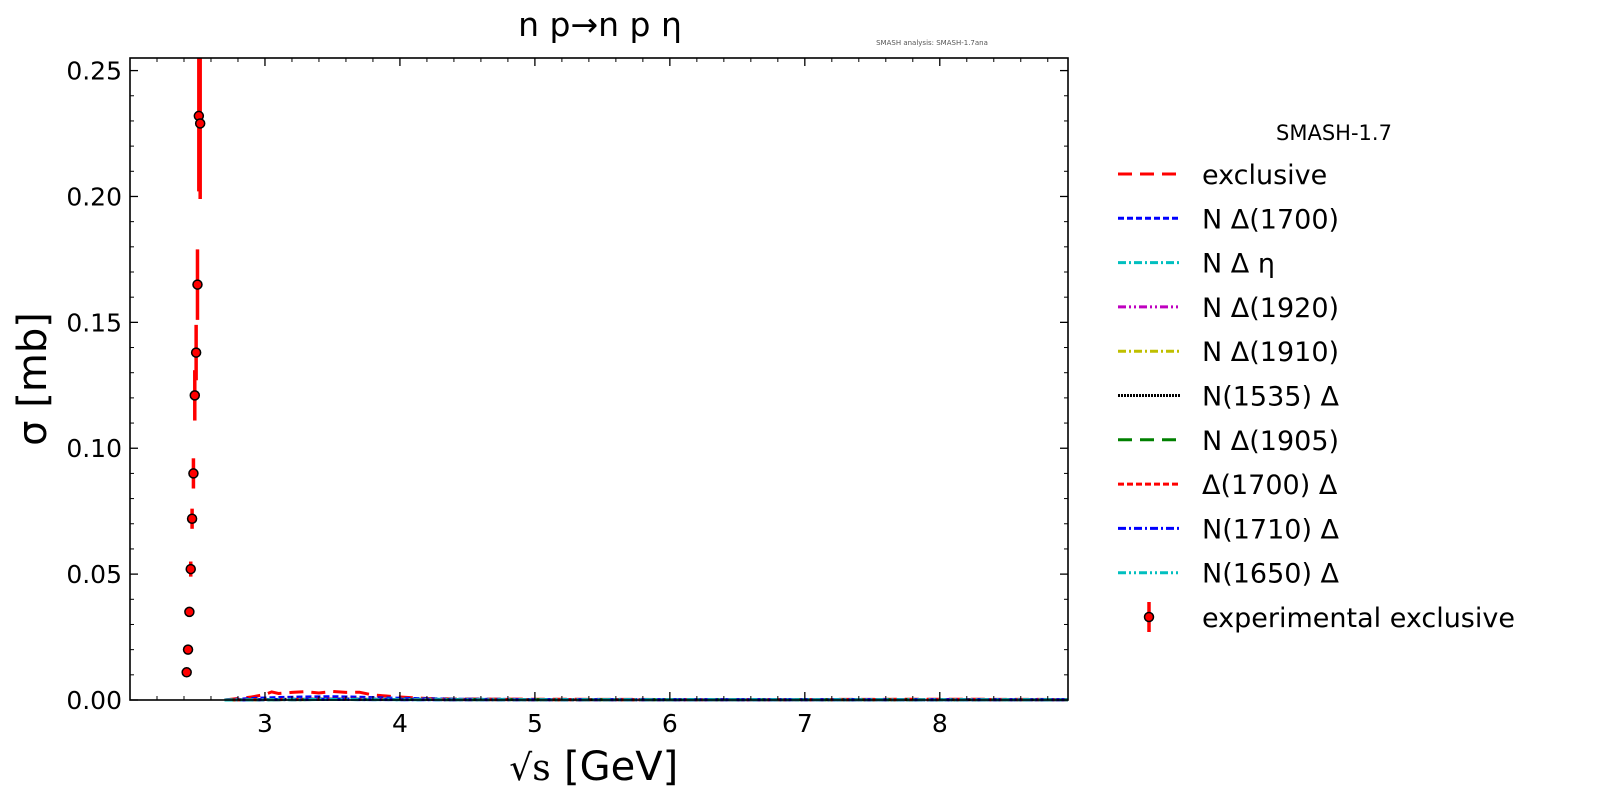 The height and width of the screenshot is (812, 1600). What do you see at coordinates (1238, 264) in the screenshot?
I see `legend-label-2: N Δ η` at bounding box center [1238, 264].